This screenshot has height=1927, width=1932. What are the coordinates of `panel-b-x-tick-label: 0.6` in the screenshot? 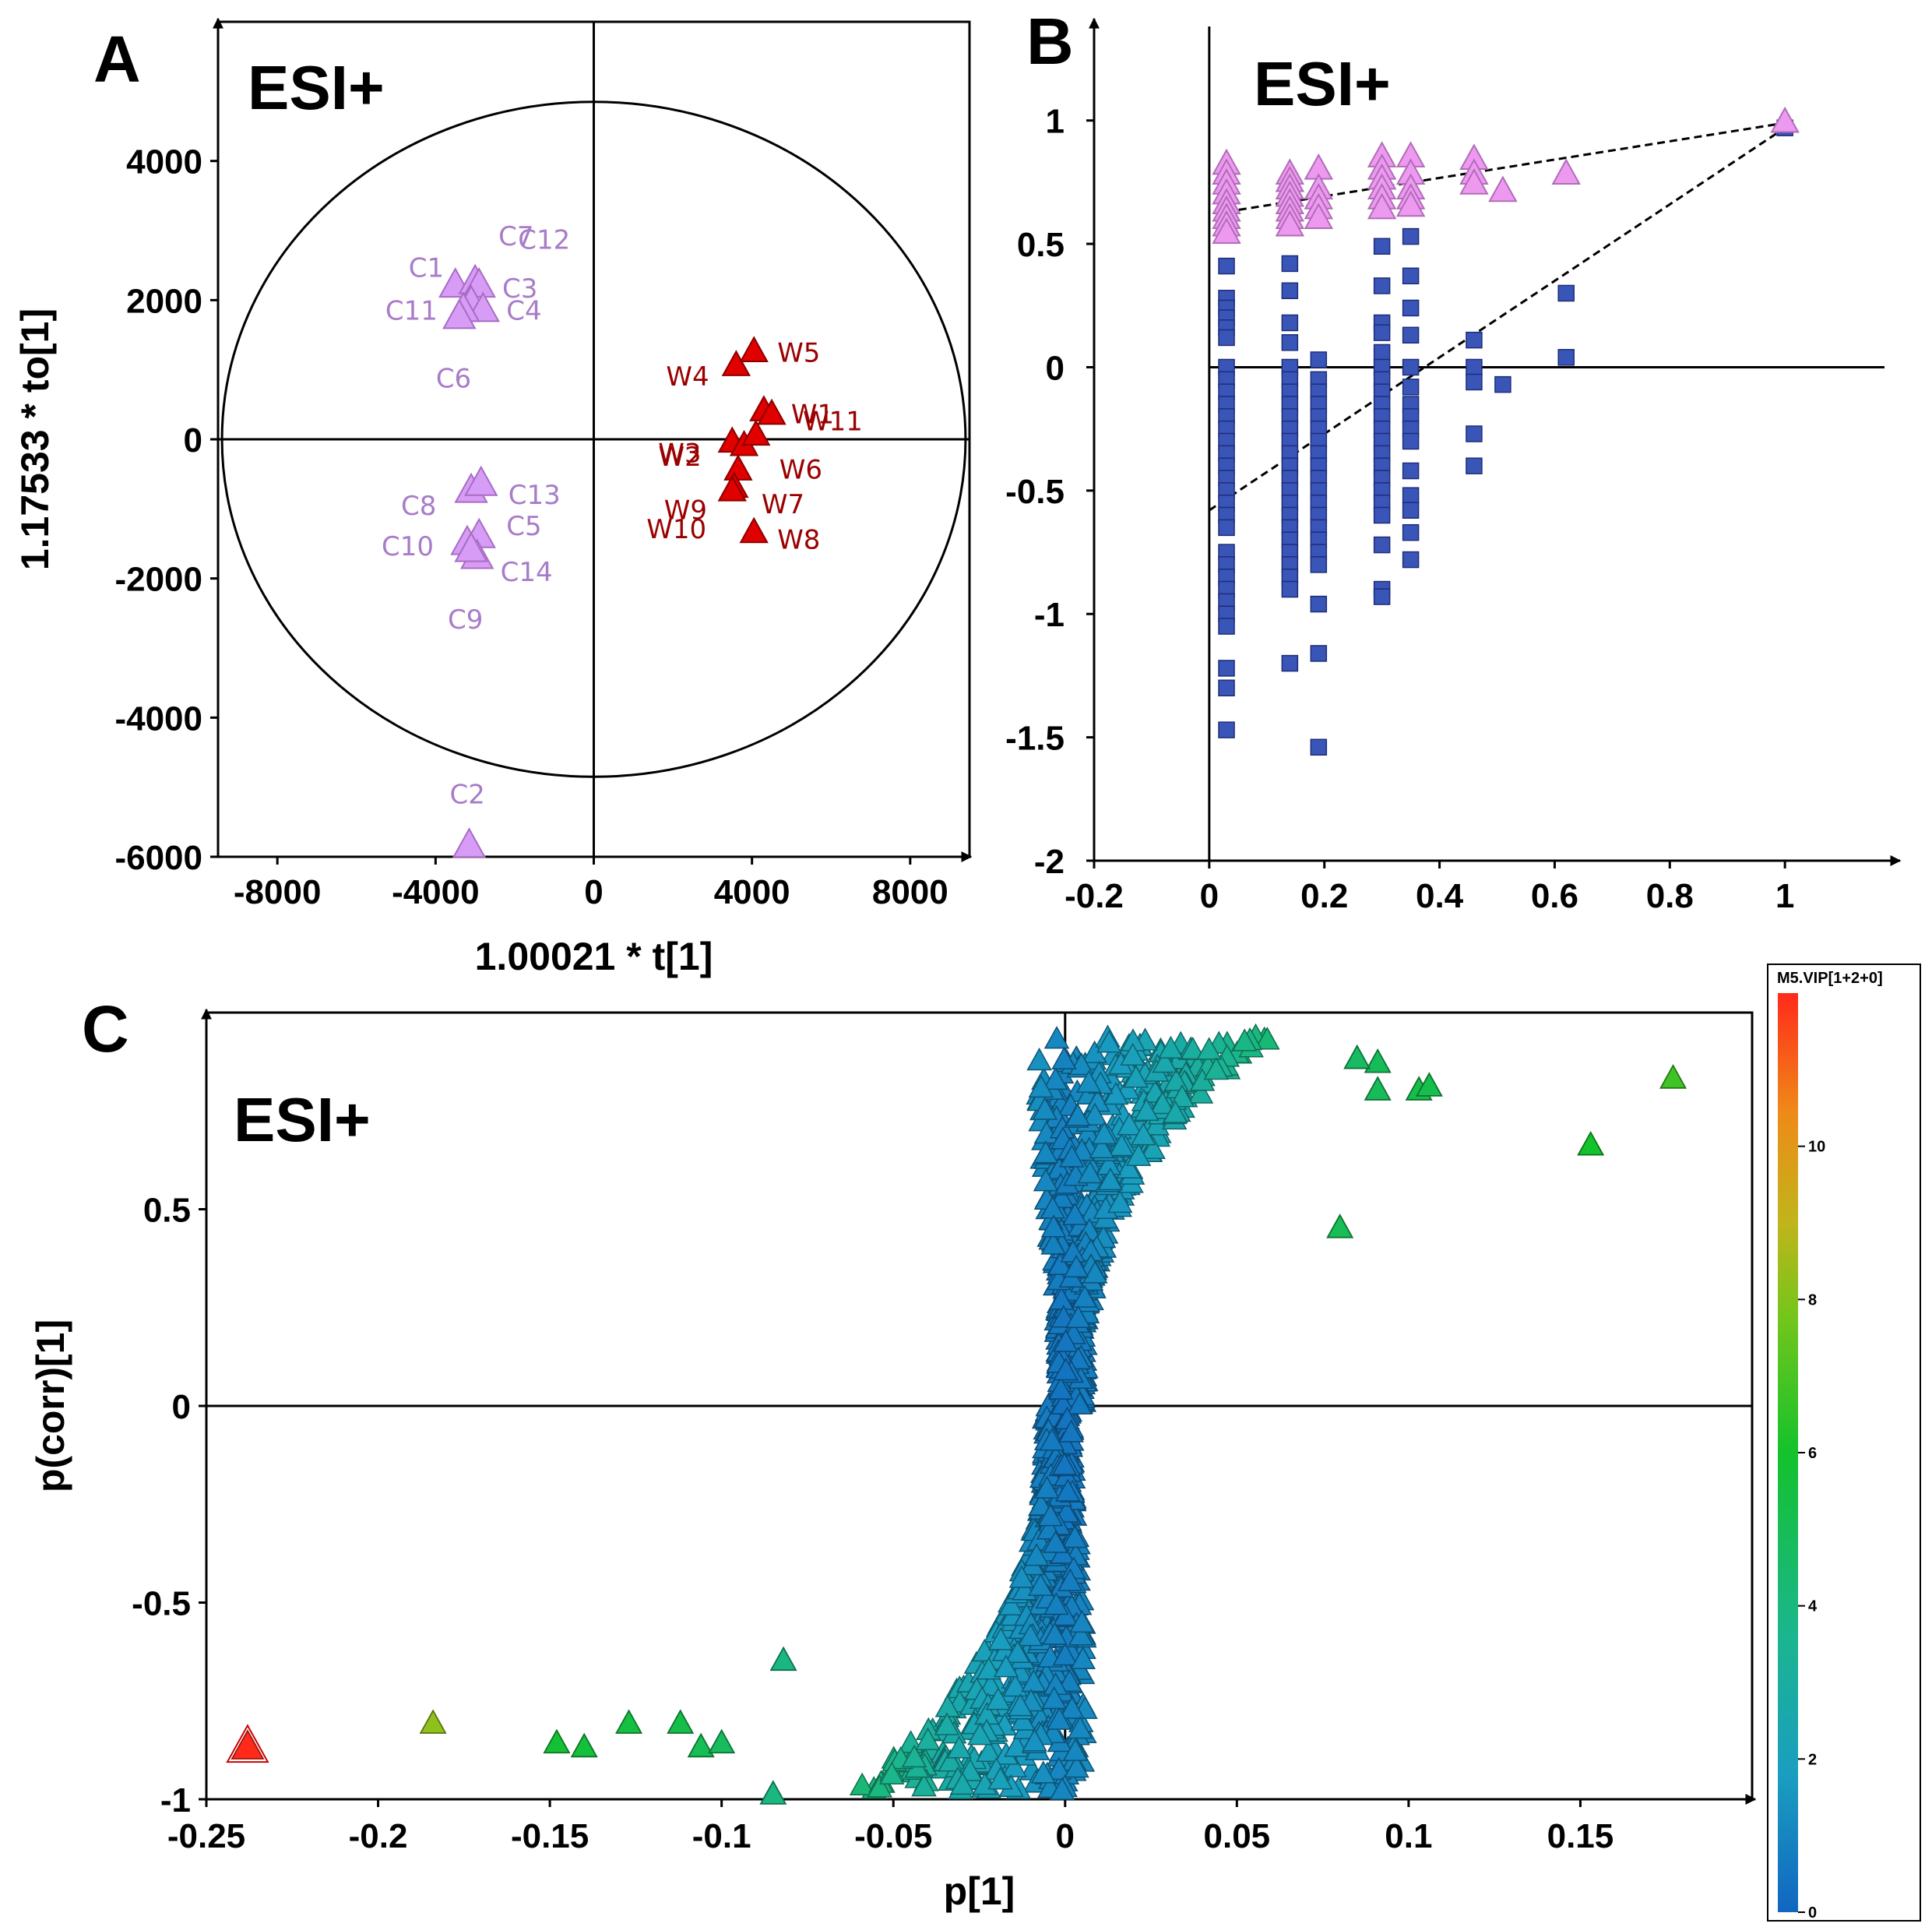 It's located at (1554, 896).